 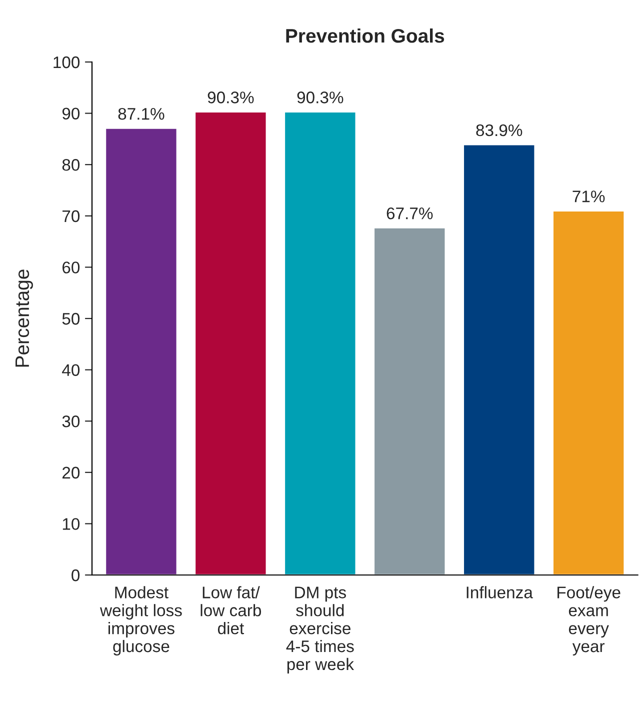 What do you see at coordinates (141, 621) in the screenshot?
I see `x-tick-label: Modest weight loss improves glucose` at bounding box center [141, 621].